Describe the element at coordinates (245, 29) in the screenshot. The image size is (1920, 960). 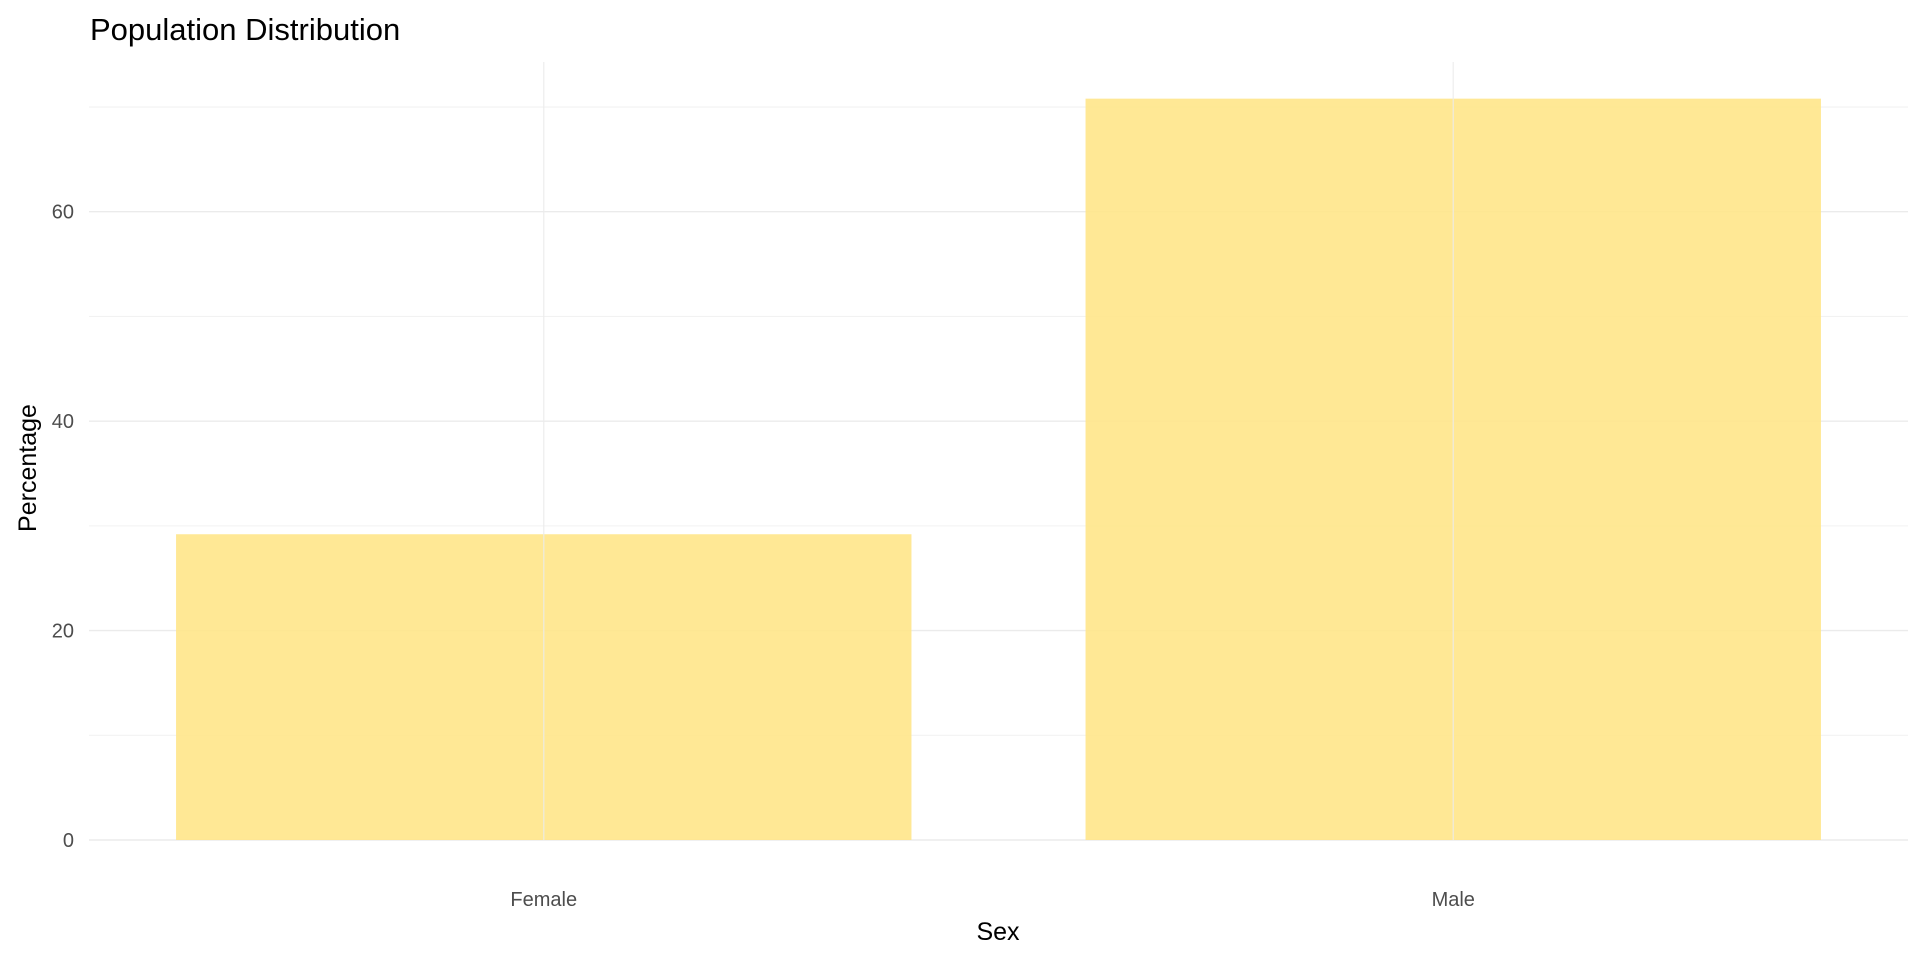
I see `chart-title: Population Distribution` at that location.